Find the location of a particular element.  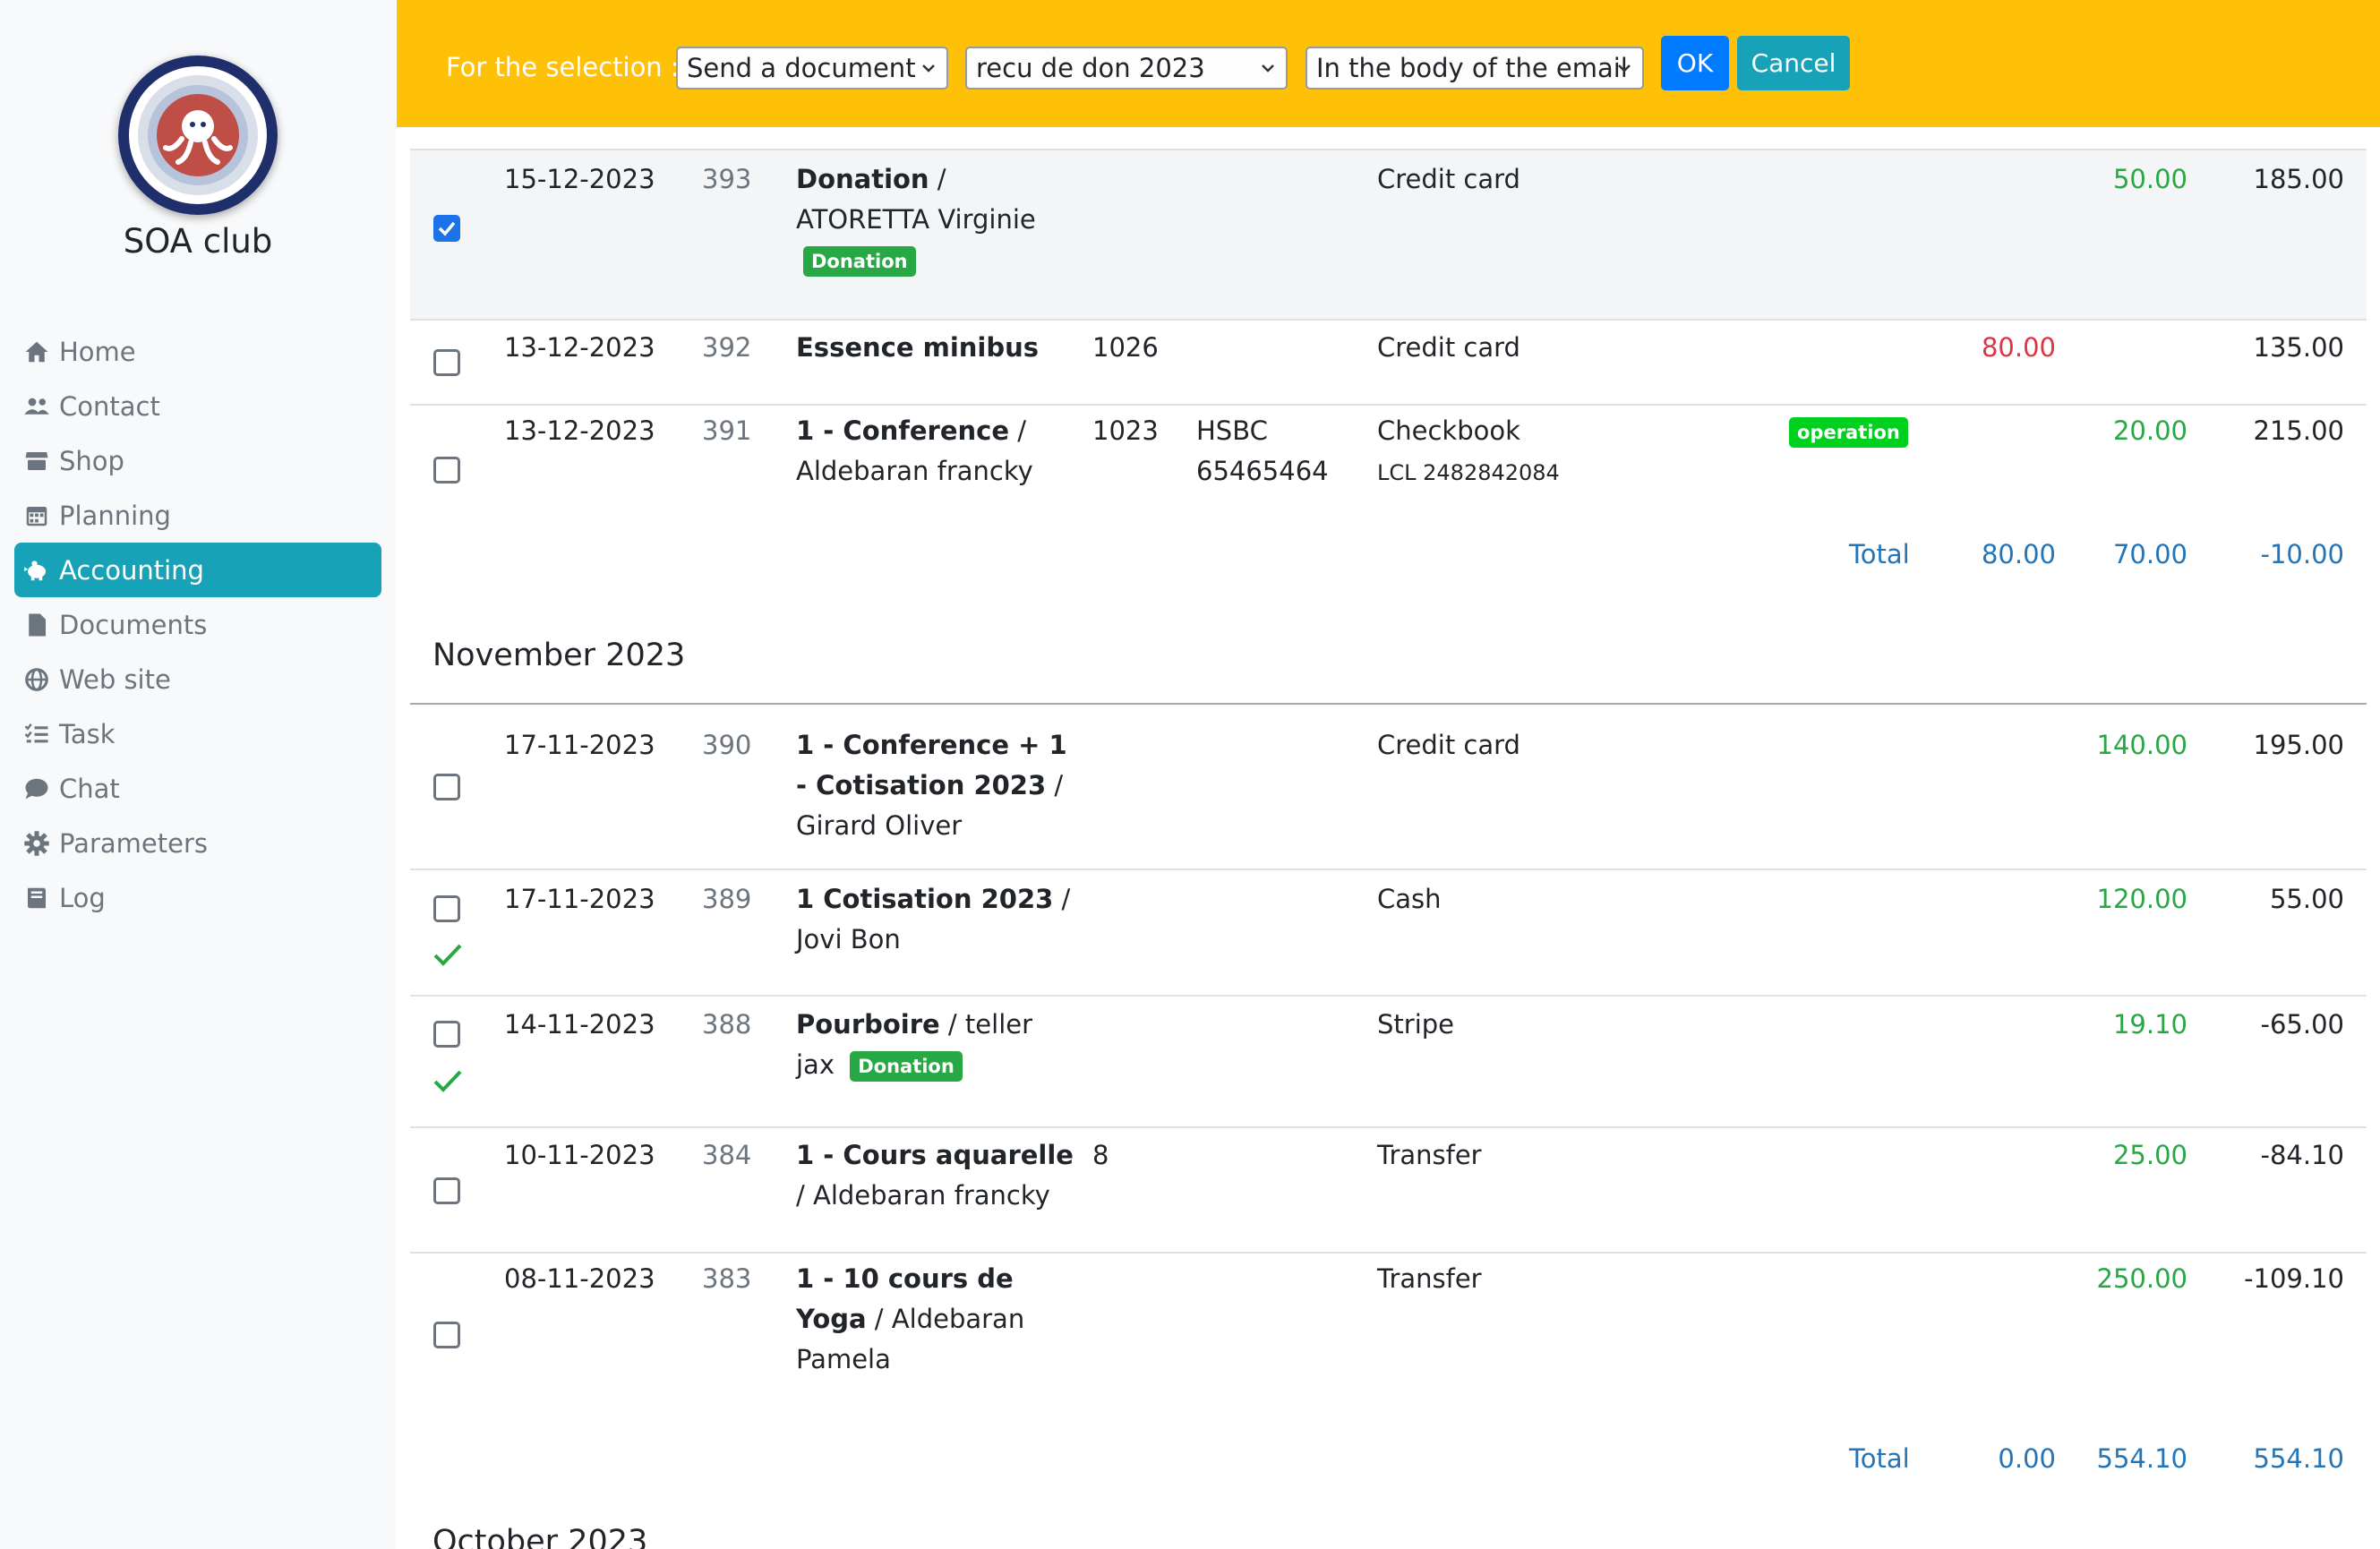

row-balance: -84.10 is located at coordinates (2302, 1155).